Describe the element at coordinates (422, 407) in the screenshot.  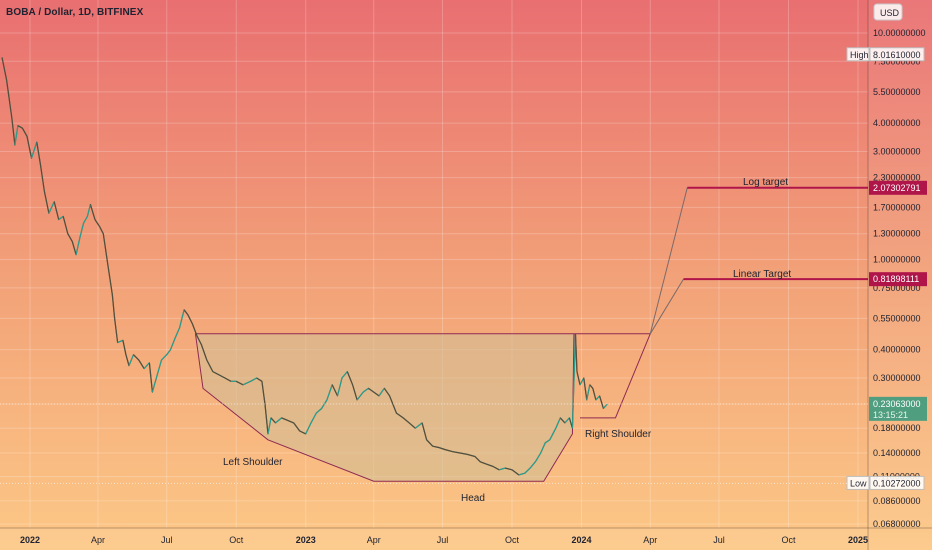
I see `head-and-shoulders-pattern` at that location.